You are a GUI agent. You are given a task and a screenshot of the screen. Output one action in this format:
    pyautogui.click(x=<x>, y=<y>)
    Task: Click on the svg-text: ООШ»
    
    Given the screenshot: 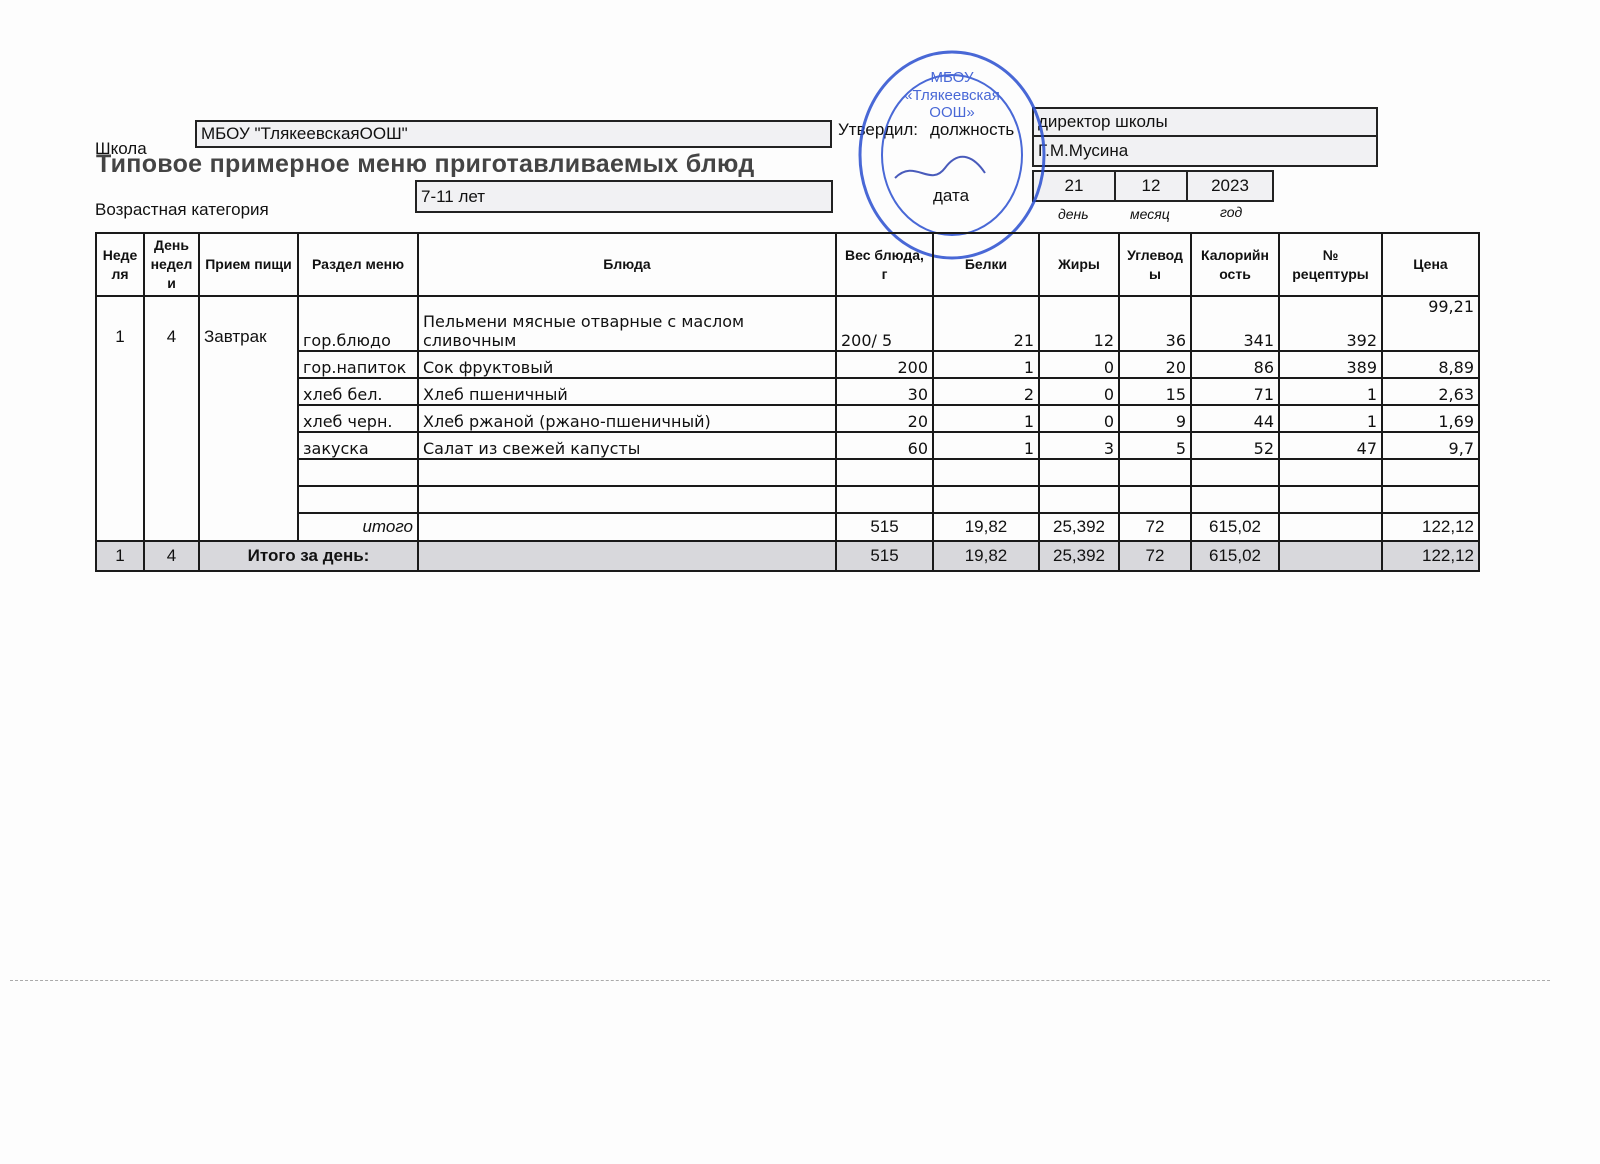 What is the action you would take?
    pyautogui.click(x=951, y=112)
    